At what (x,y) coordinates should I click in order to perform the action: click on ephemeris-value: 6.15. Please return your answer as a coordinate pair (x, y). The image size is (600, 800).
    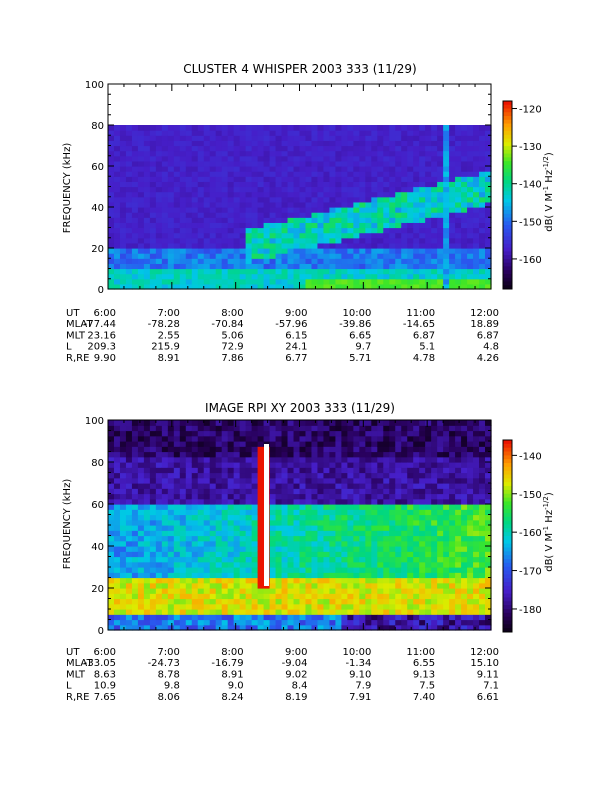
    Looking at the image, I should click on (296, 335).